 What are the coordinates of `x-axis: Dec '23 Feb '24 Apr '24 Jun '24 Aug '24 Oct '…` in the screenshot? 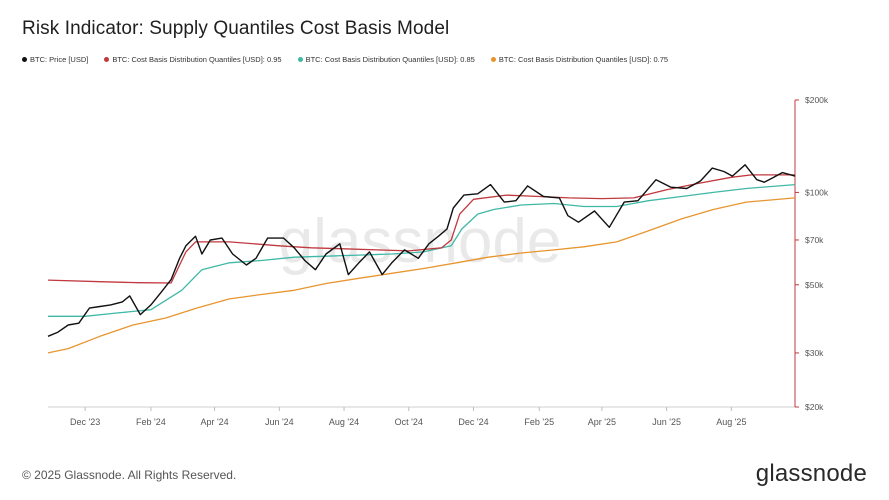 It's located at (408, 417).